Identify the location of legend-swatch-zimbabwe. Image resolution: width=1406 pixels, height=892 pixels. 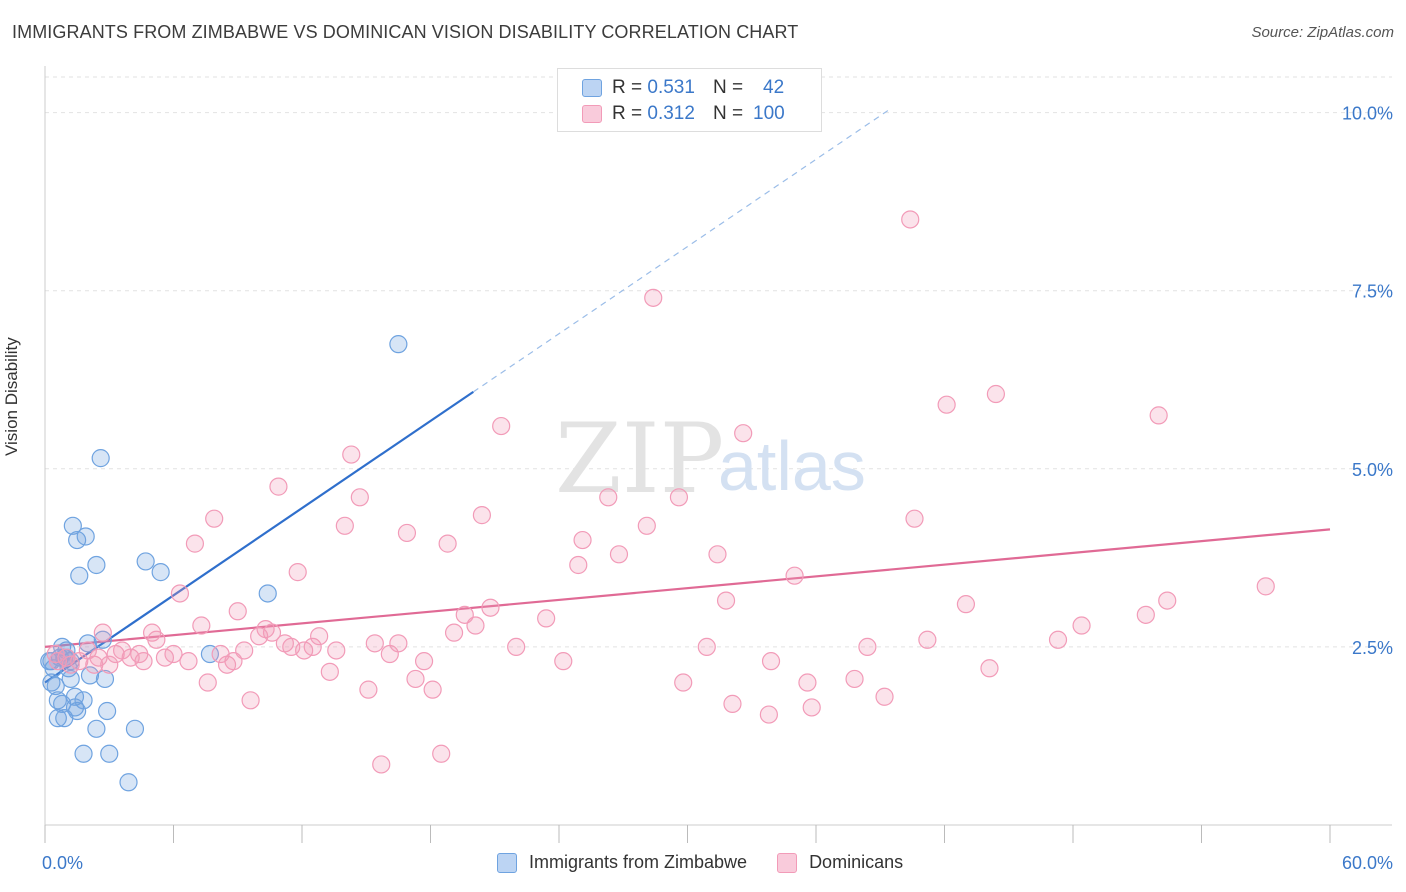
(507, 862).